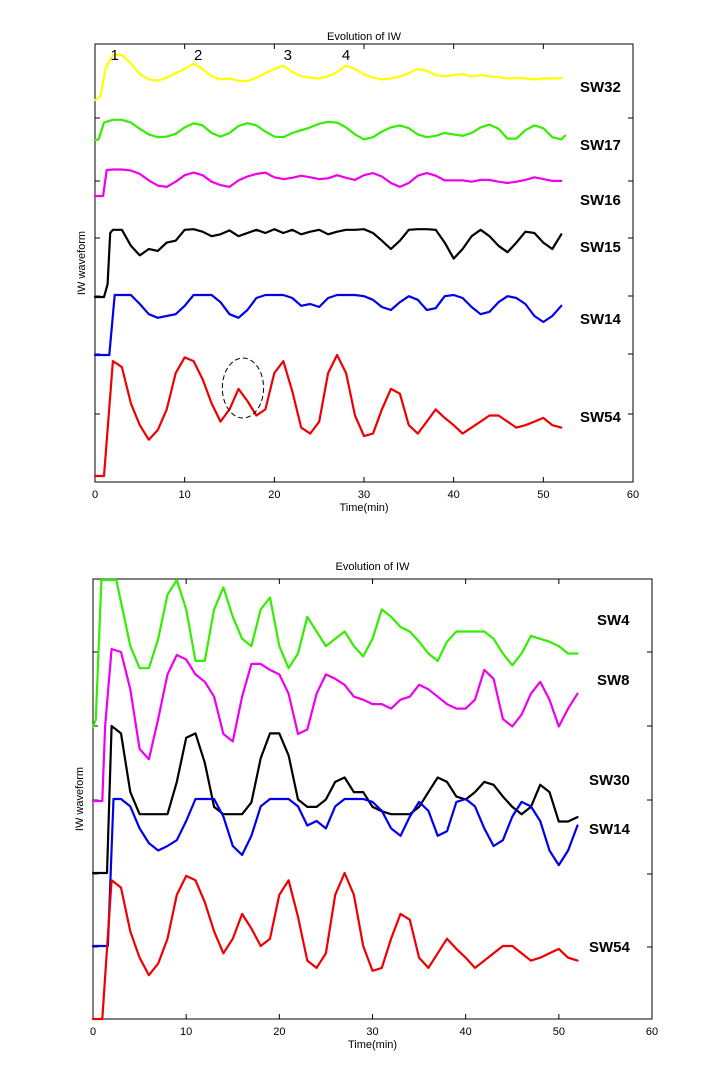  I want to click on series-label-sw16: SW16, so click(600, 200).